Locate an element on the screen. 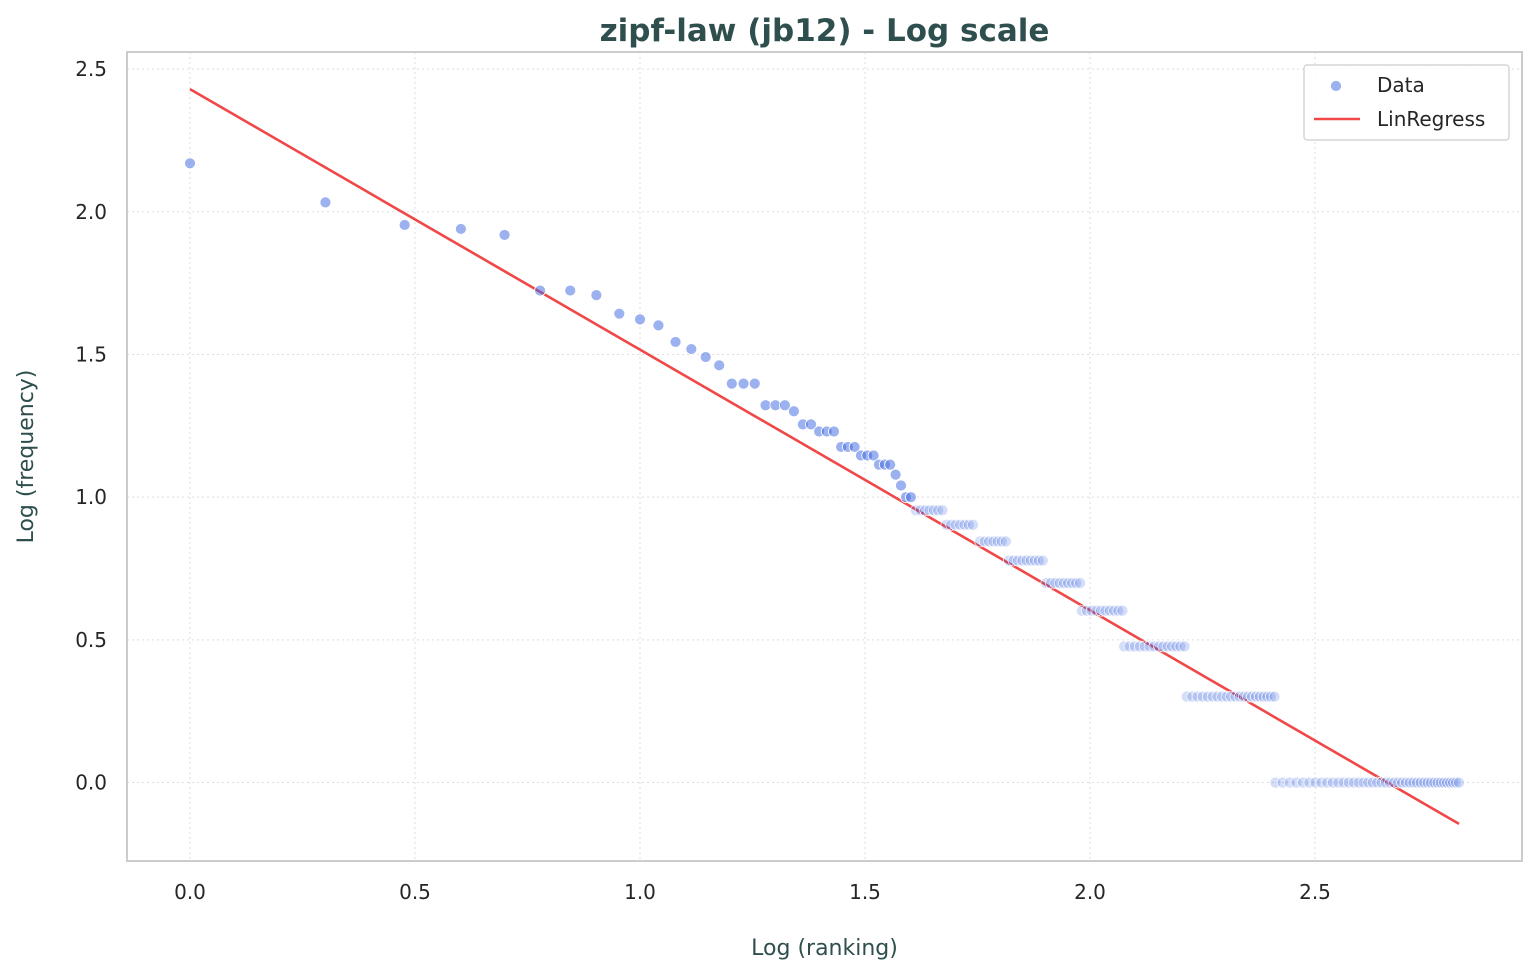  x-tick-label: 1.5 is located at coordinates (865, 892).